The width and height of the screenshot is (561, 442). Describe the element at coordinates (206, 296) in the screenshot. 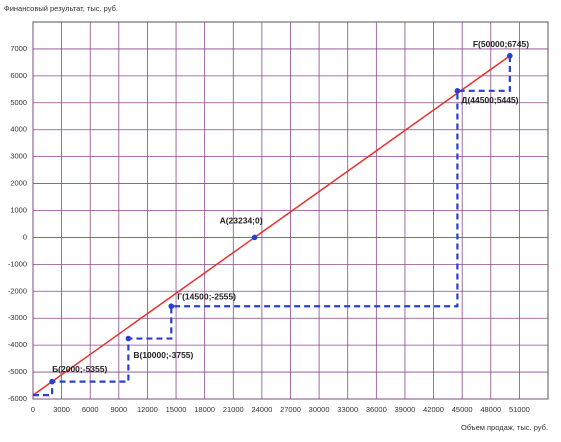

I see `point-label: Г(14500;-2555)` at that location.